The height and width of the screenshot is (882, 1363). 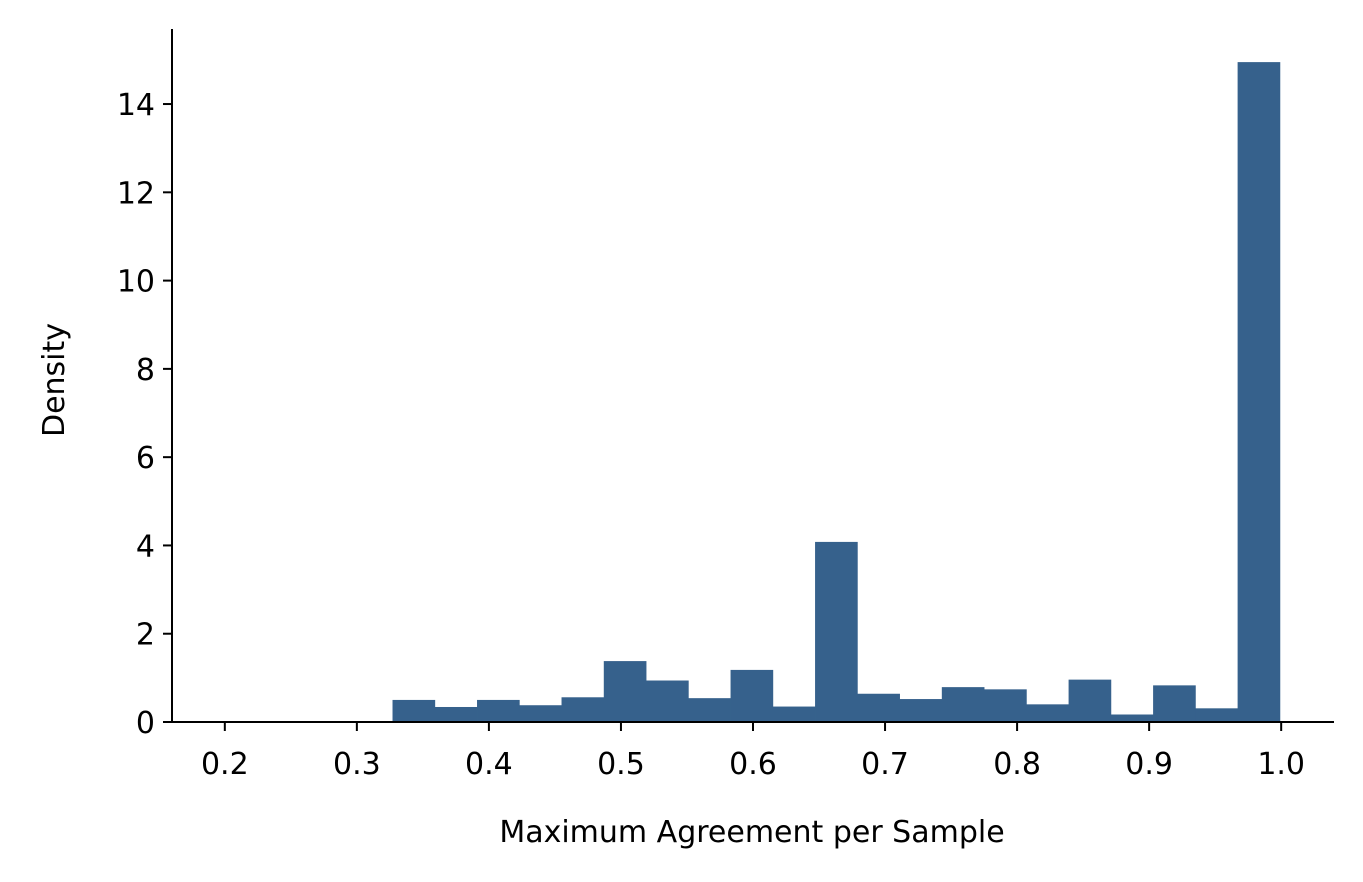 I want to click on y-tick-label: 14, so click(x=136, y=105).